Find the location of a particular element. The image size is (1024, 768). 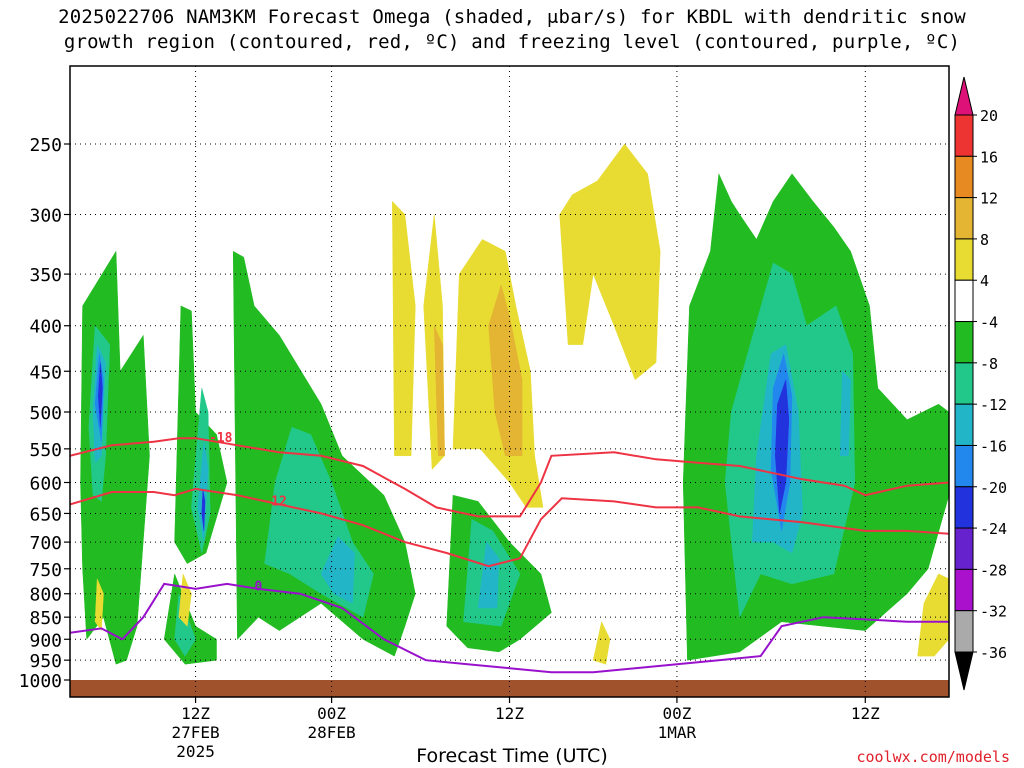

colorbar-arrow-top is located at coordinates (964, 96).